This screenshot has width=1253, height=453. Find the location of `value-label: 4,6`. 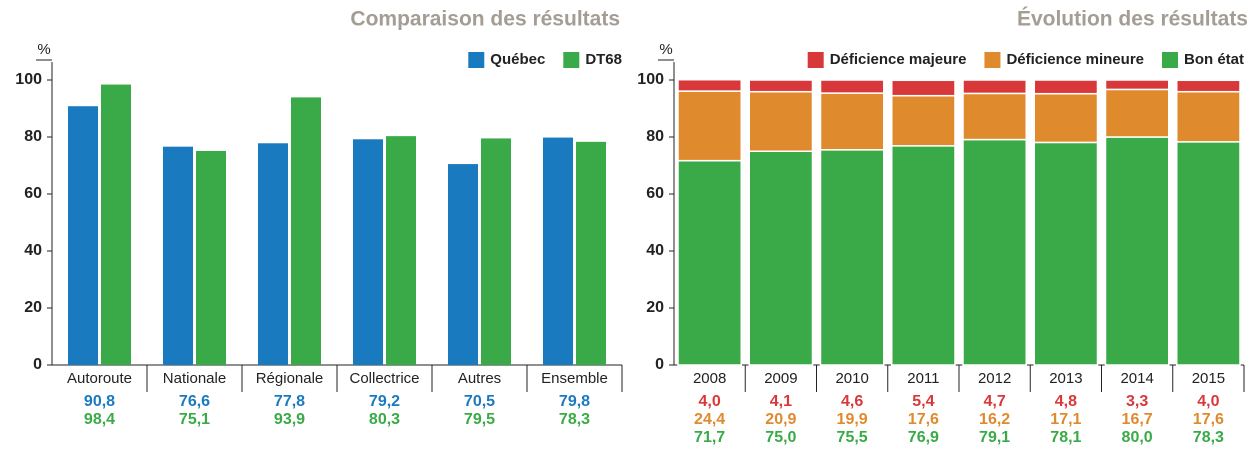

value-label: 4,6 is located at coordinates (852, 401).